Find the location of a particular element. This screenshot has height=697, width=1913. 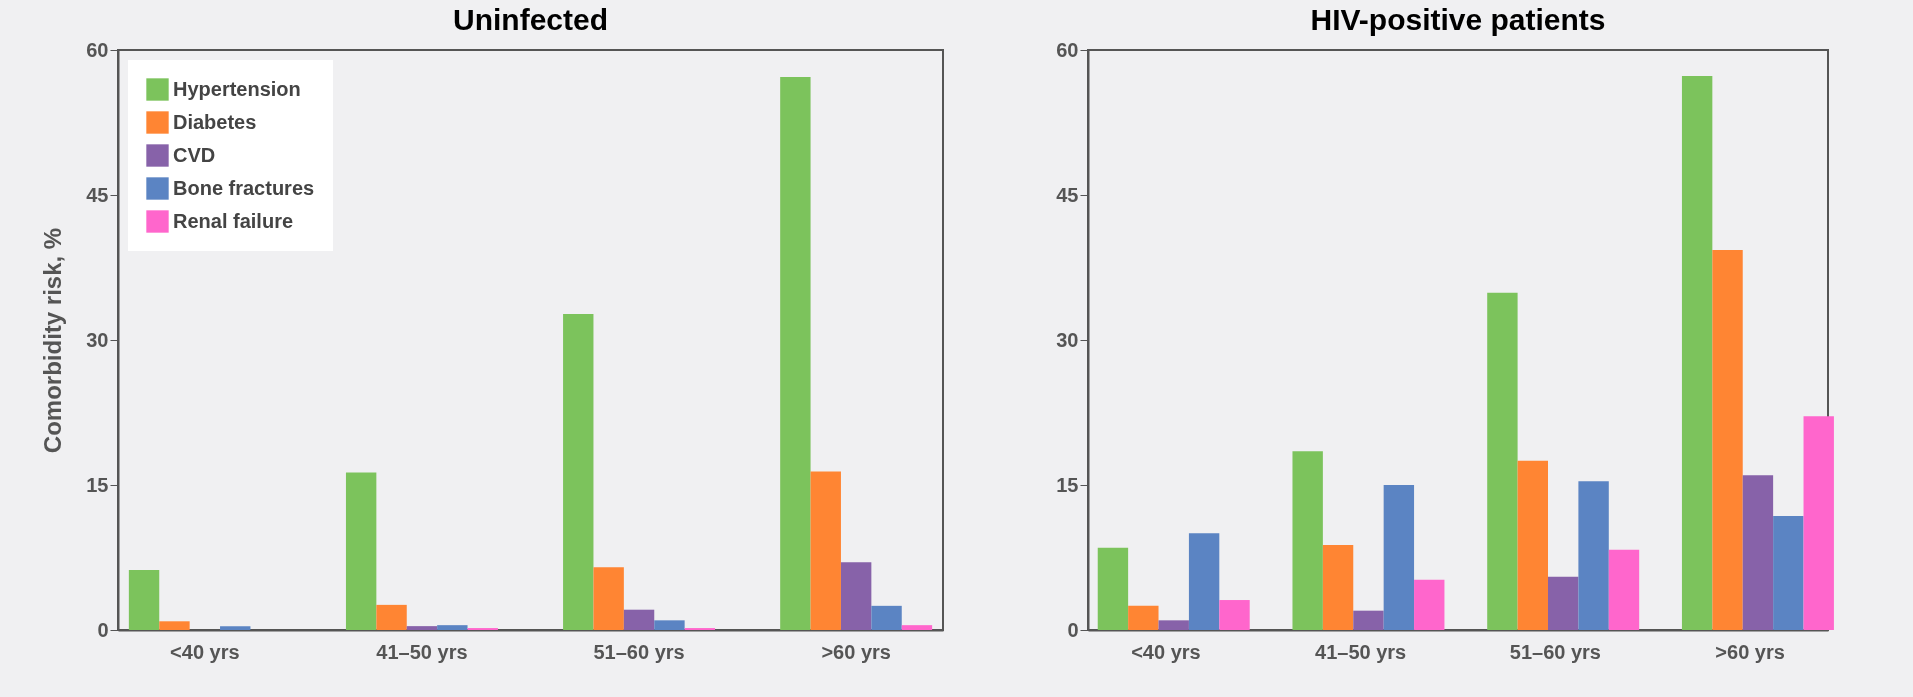

y-axis-title: Comorbidity risk, % is located at coordinates (53, 340).